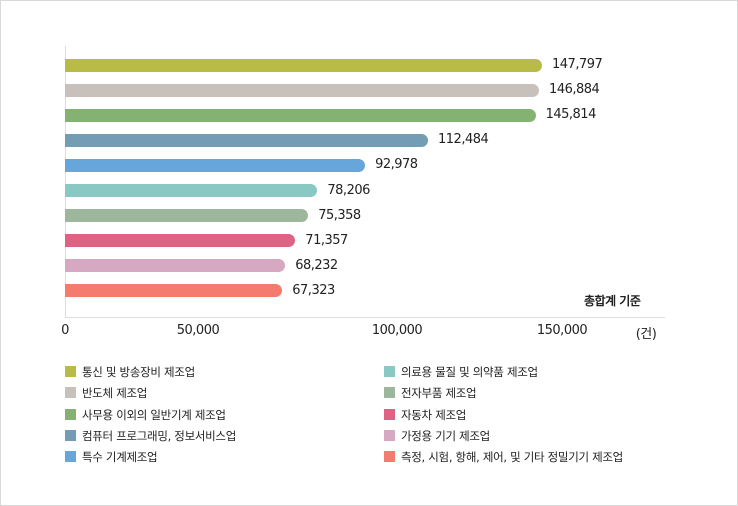 The width and height of the screenshot is (738, 506). What do you see at coordinates (612, 301) in the screenshot?
I see `annotation: 총합계 기준` at bounding box center [612, 301].